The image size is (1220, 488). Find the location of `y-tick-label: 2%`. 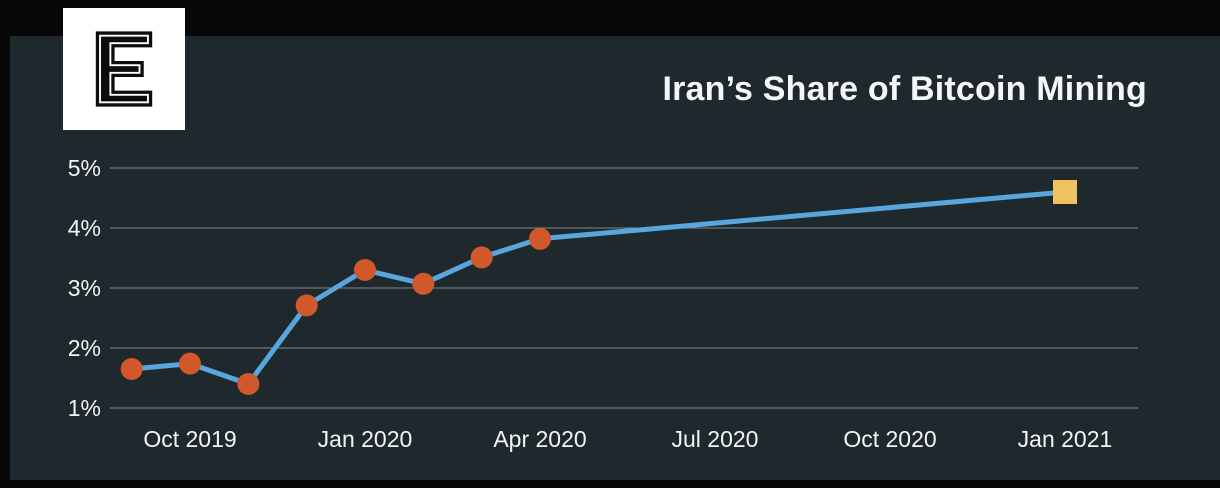

y-tick-label: 2% is located at coordinates (84, 348).